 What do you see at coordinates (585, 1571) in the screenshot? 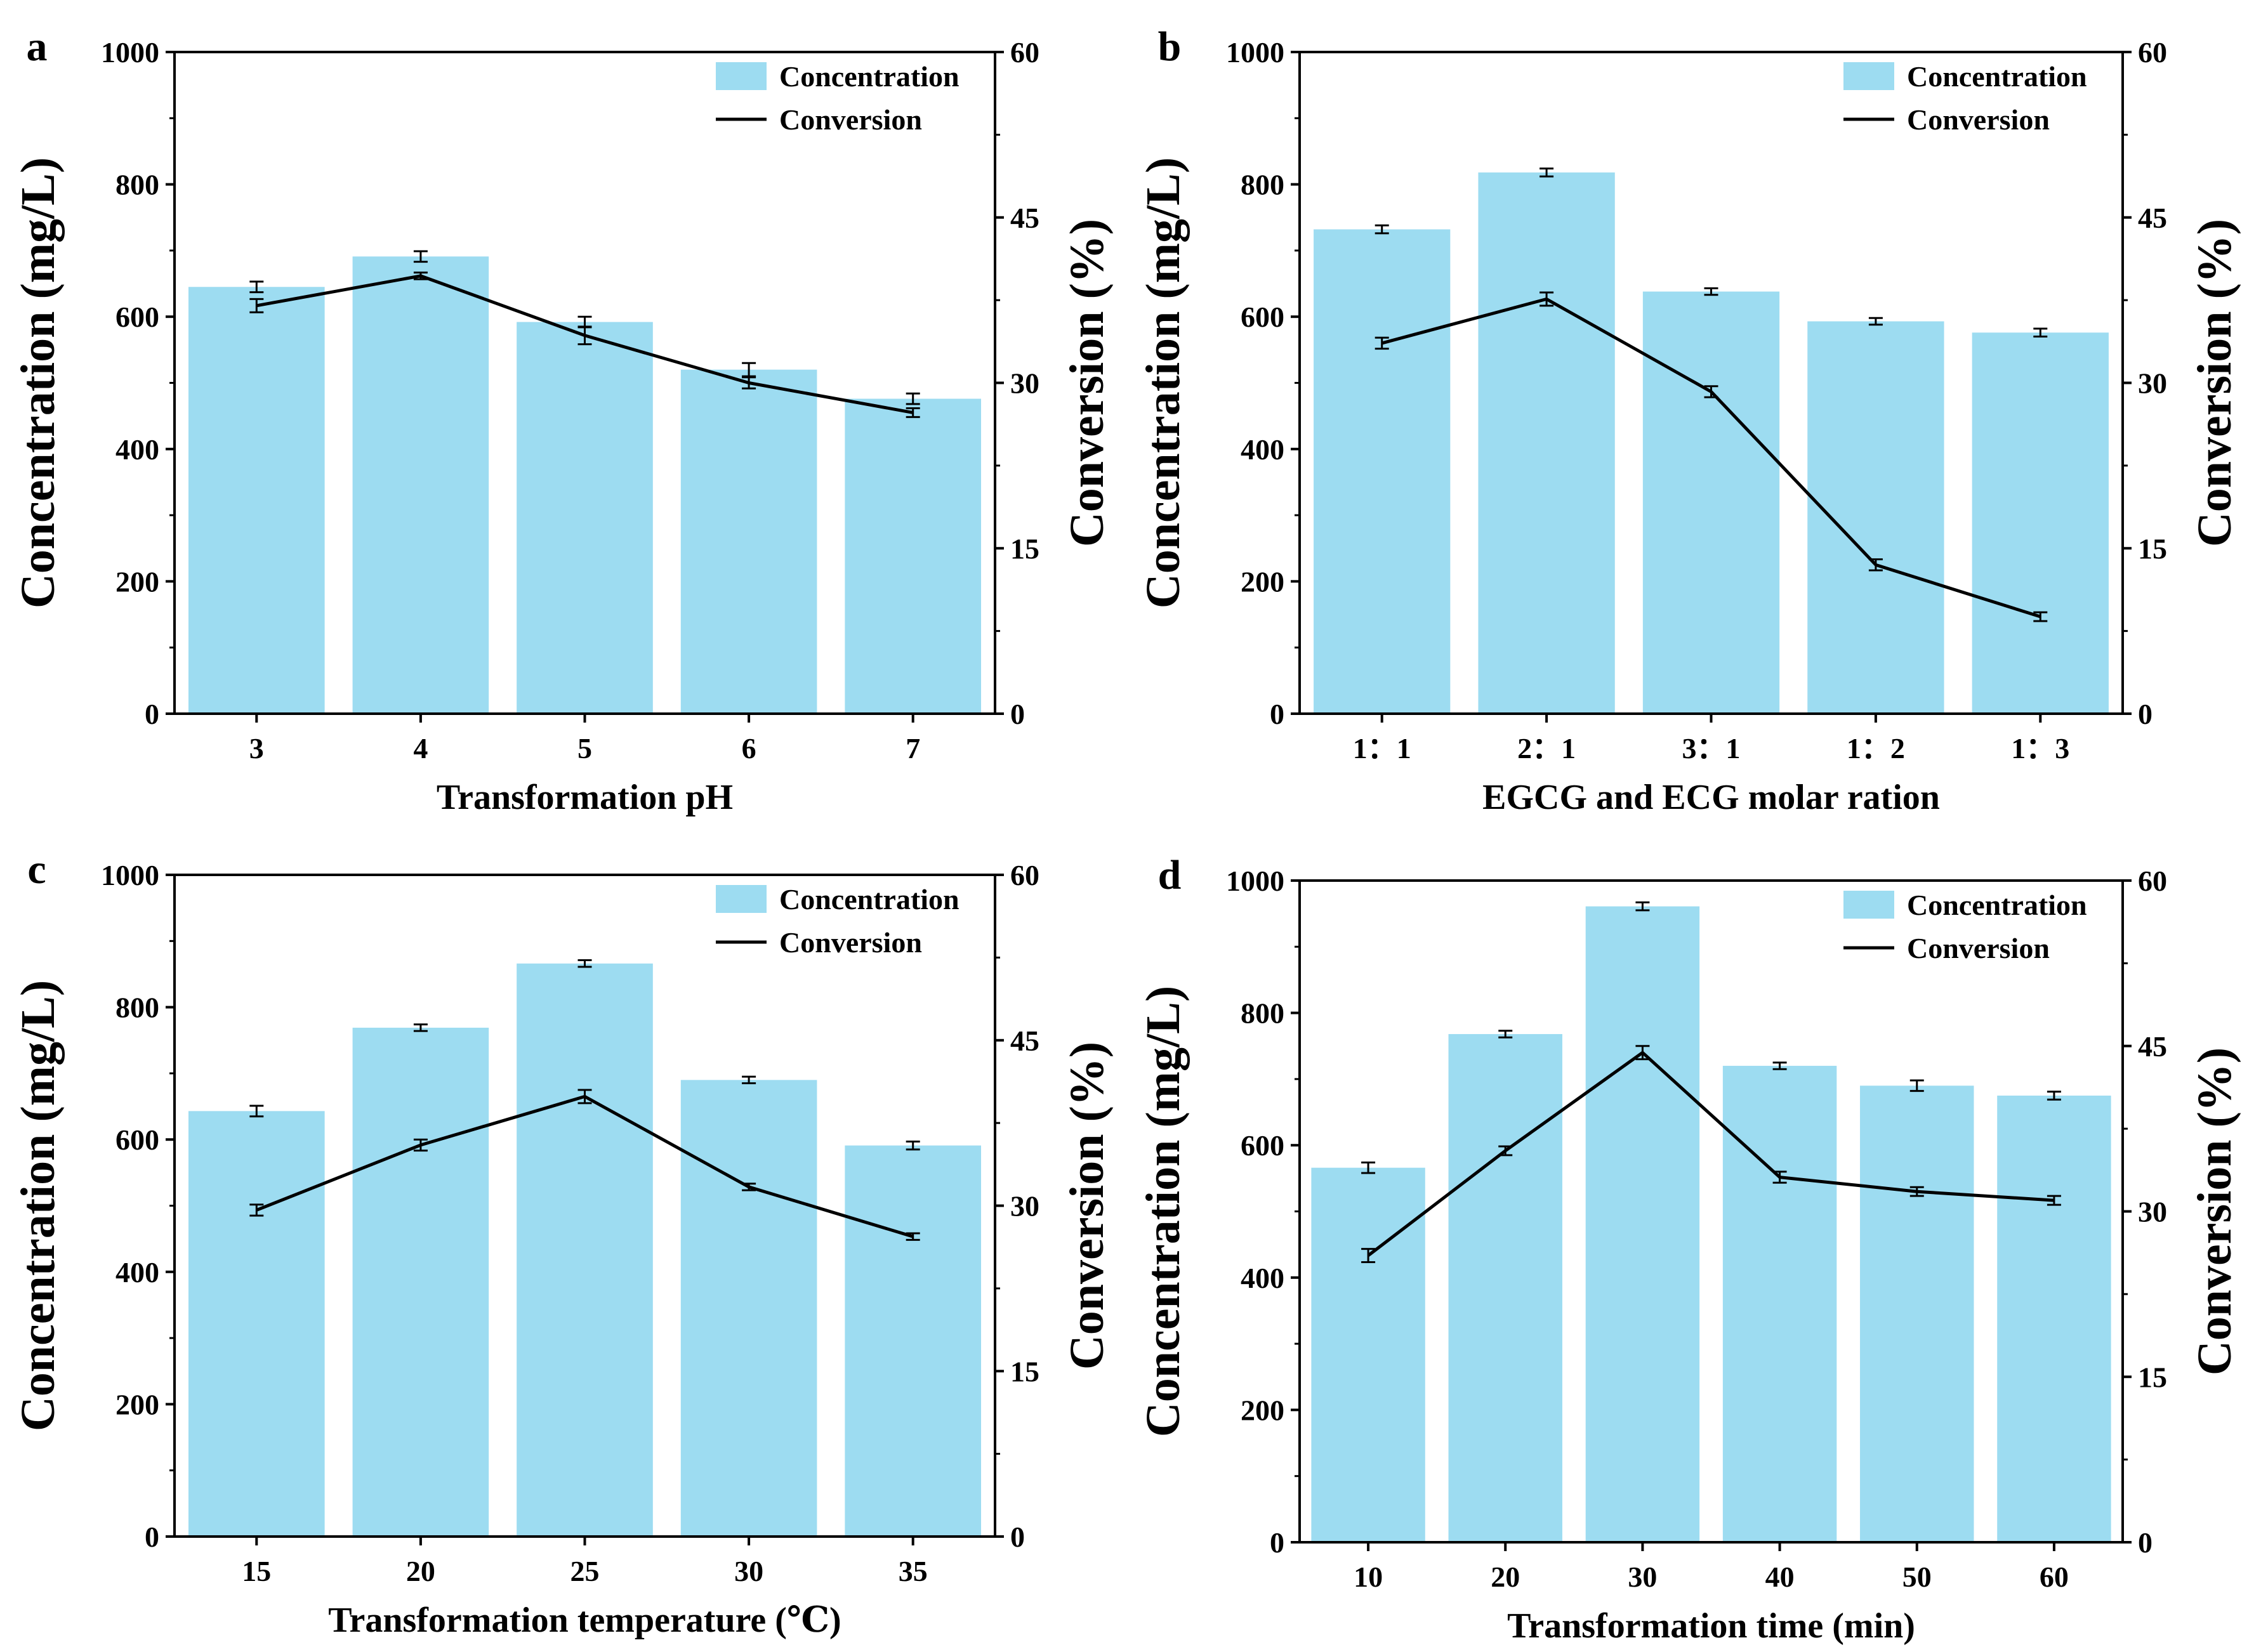
I see `x-tick-label: 25` at bounding box center [585, 1571].